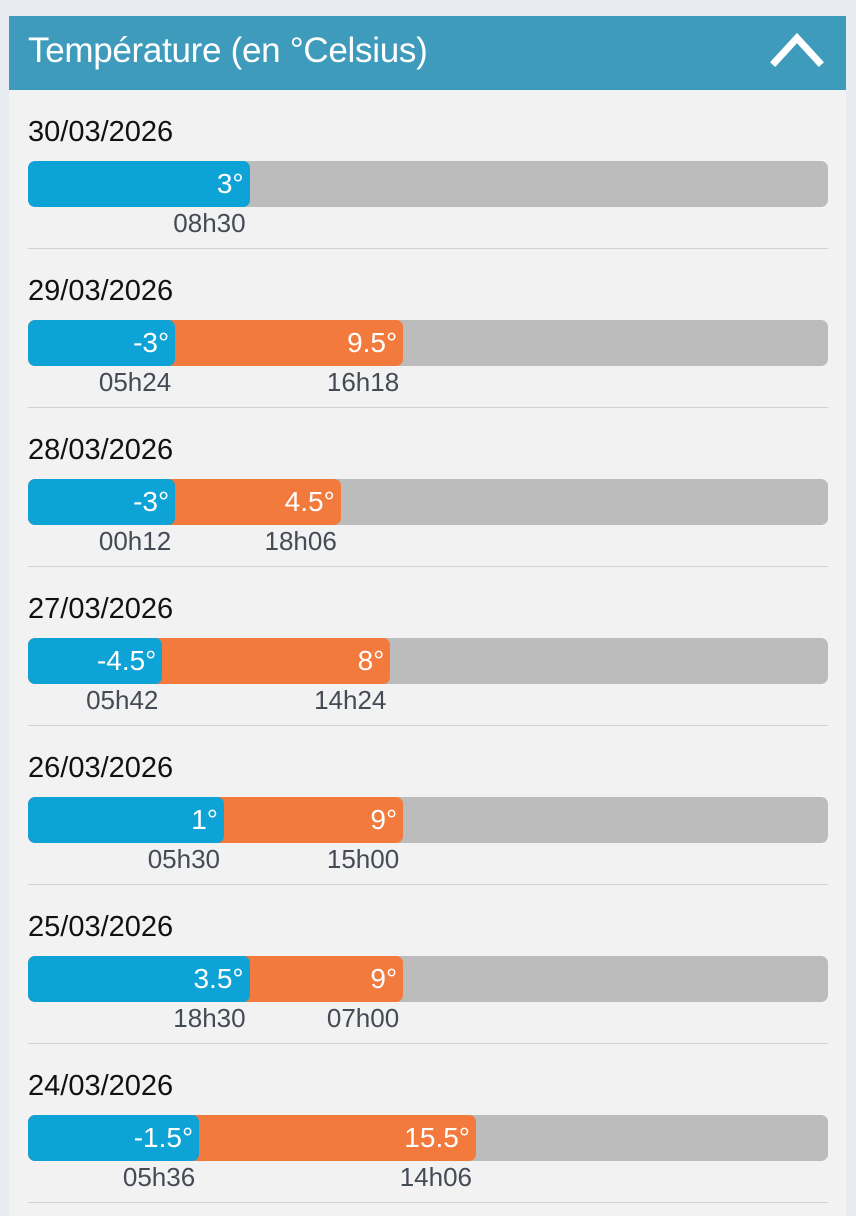 The height and width of the screenshot is (1216, 856). What do you see at coordinates (114, 1138) in the screenshot?
I see `min-temperature-segment: -1.5°` at bounding box center [114, 1138].